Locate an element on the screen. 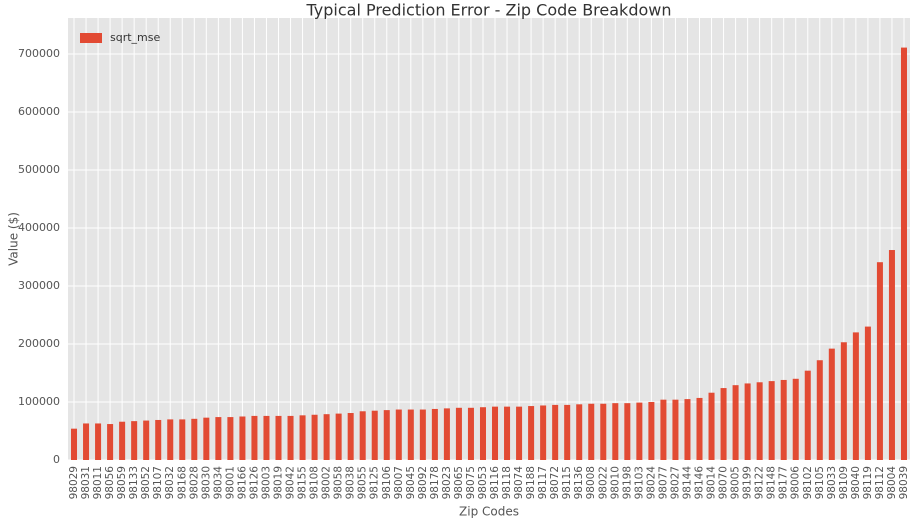 Image resolution: width=916 pixels, height=529 pixels. x-tick-label: 98038 is located at coordinates (351, 482).